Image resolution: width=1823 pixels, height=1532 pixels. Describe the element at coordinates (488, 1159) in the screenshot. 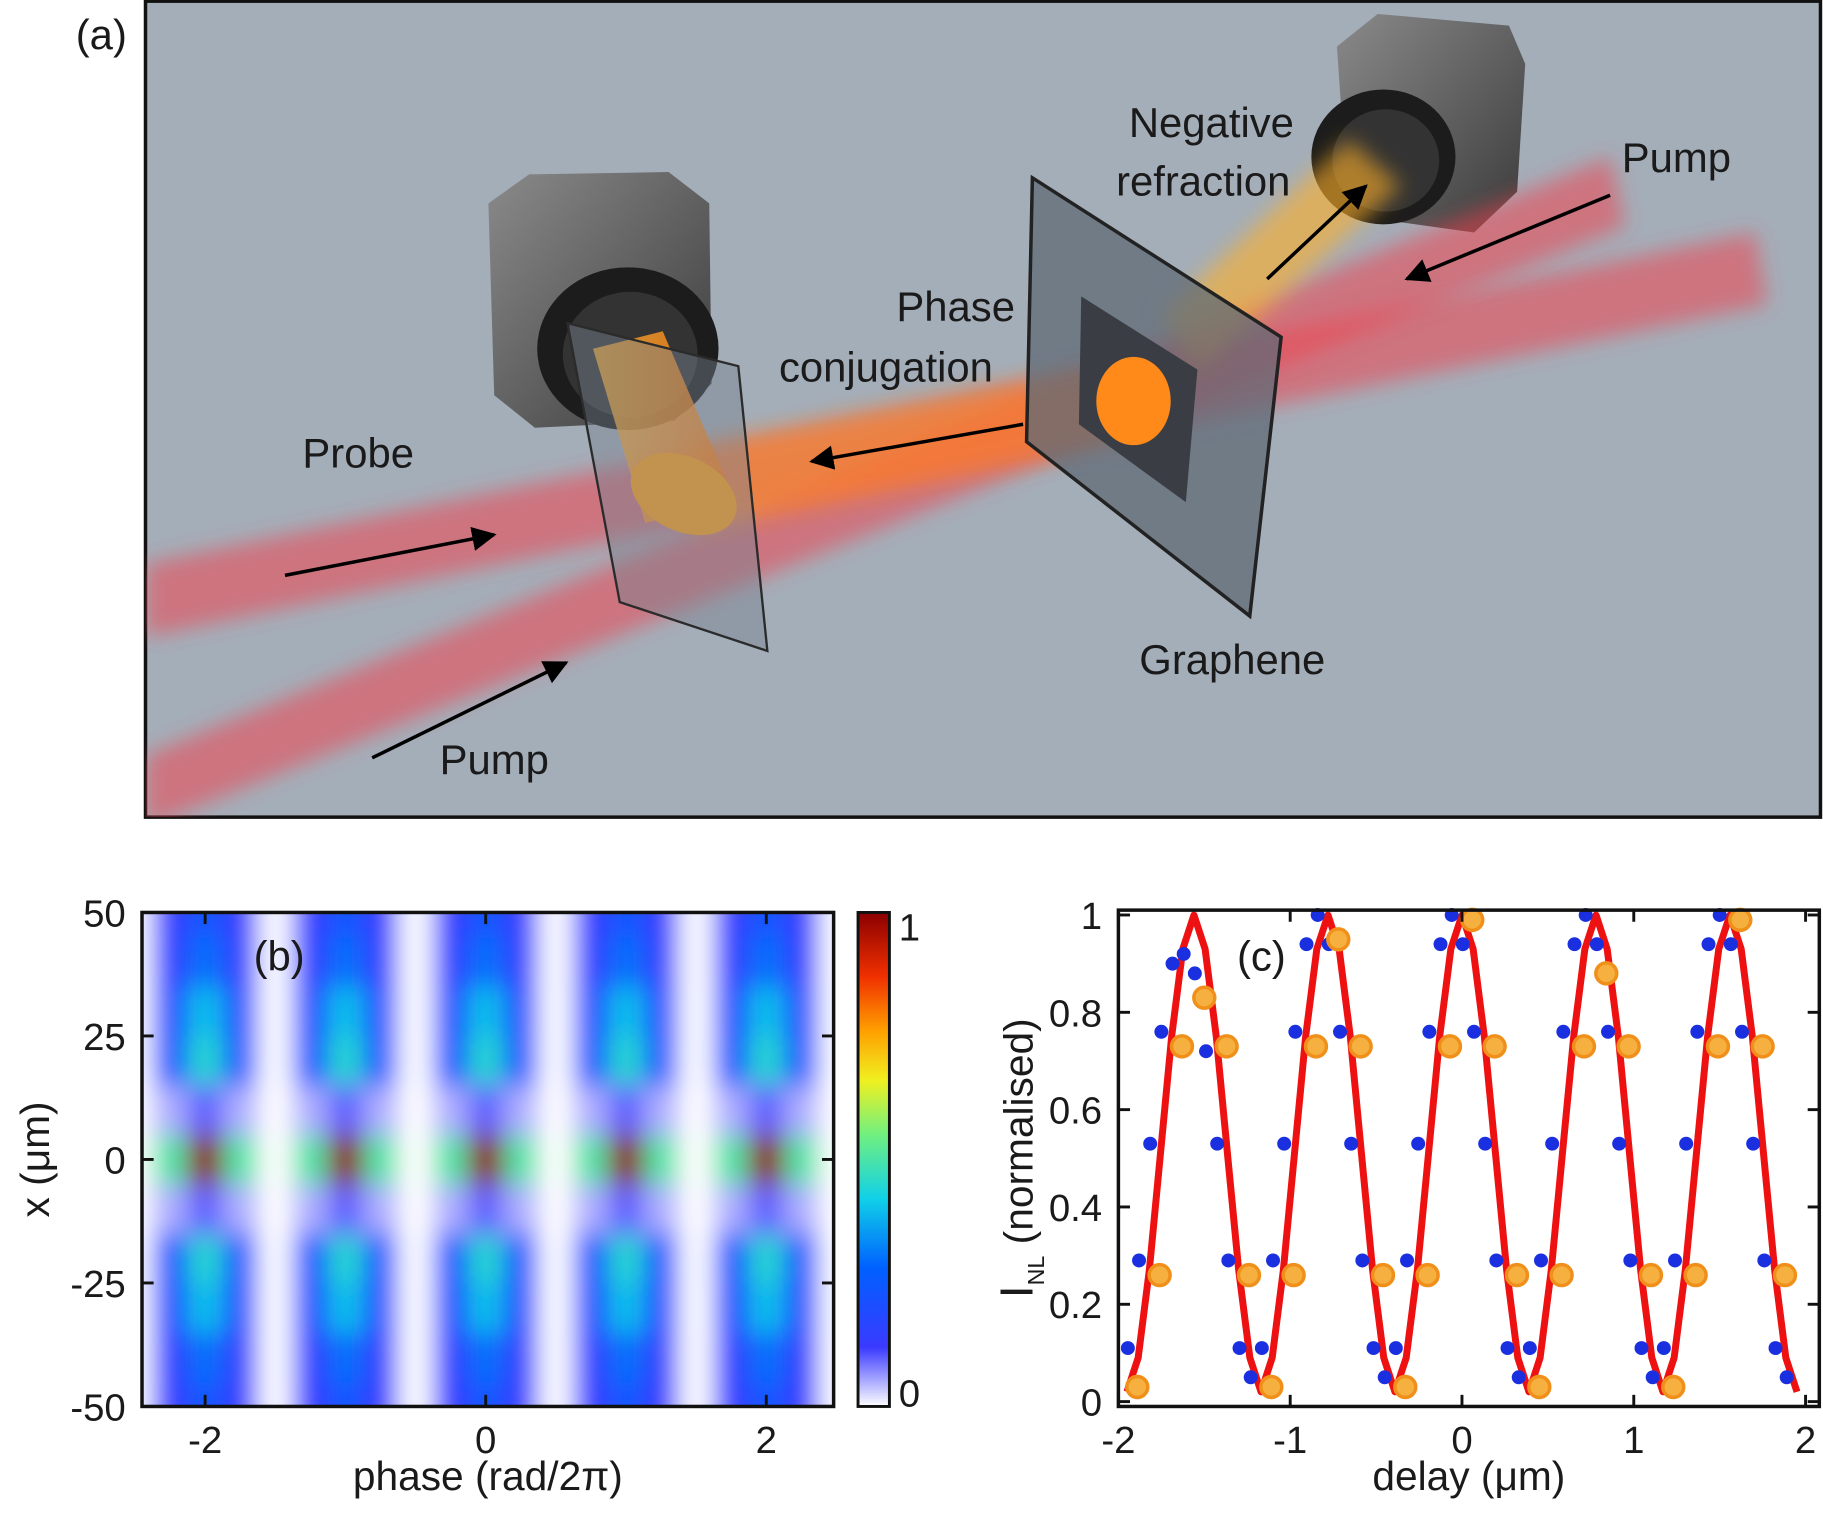

I see `heatmap-clip` at that location.